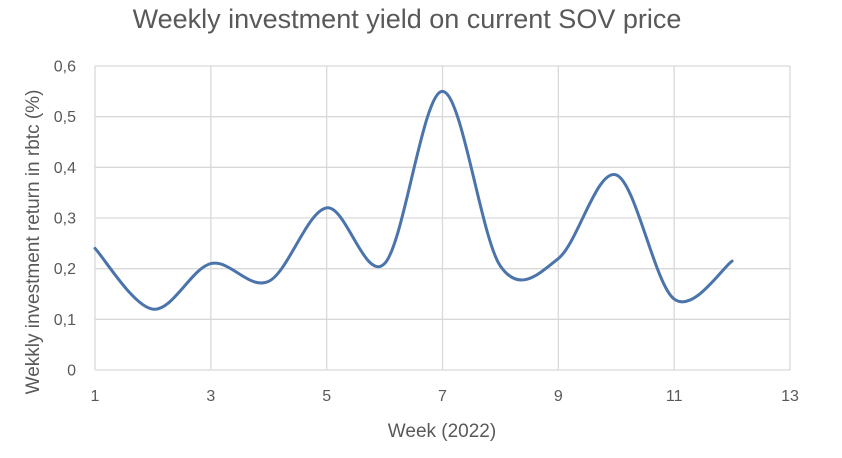 This screenshot has width=842, height=458. I want to click on x-tick-label: 3, so click(210, 396).